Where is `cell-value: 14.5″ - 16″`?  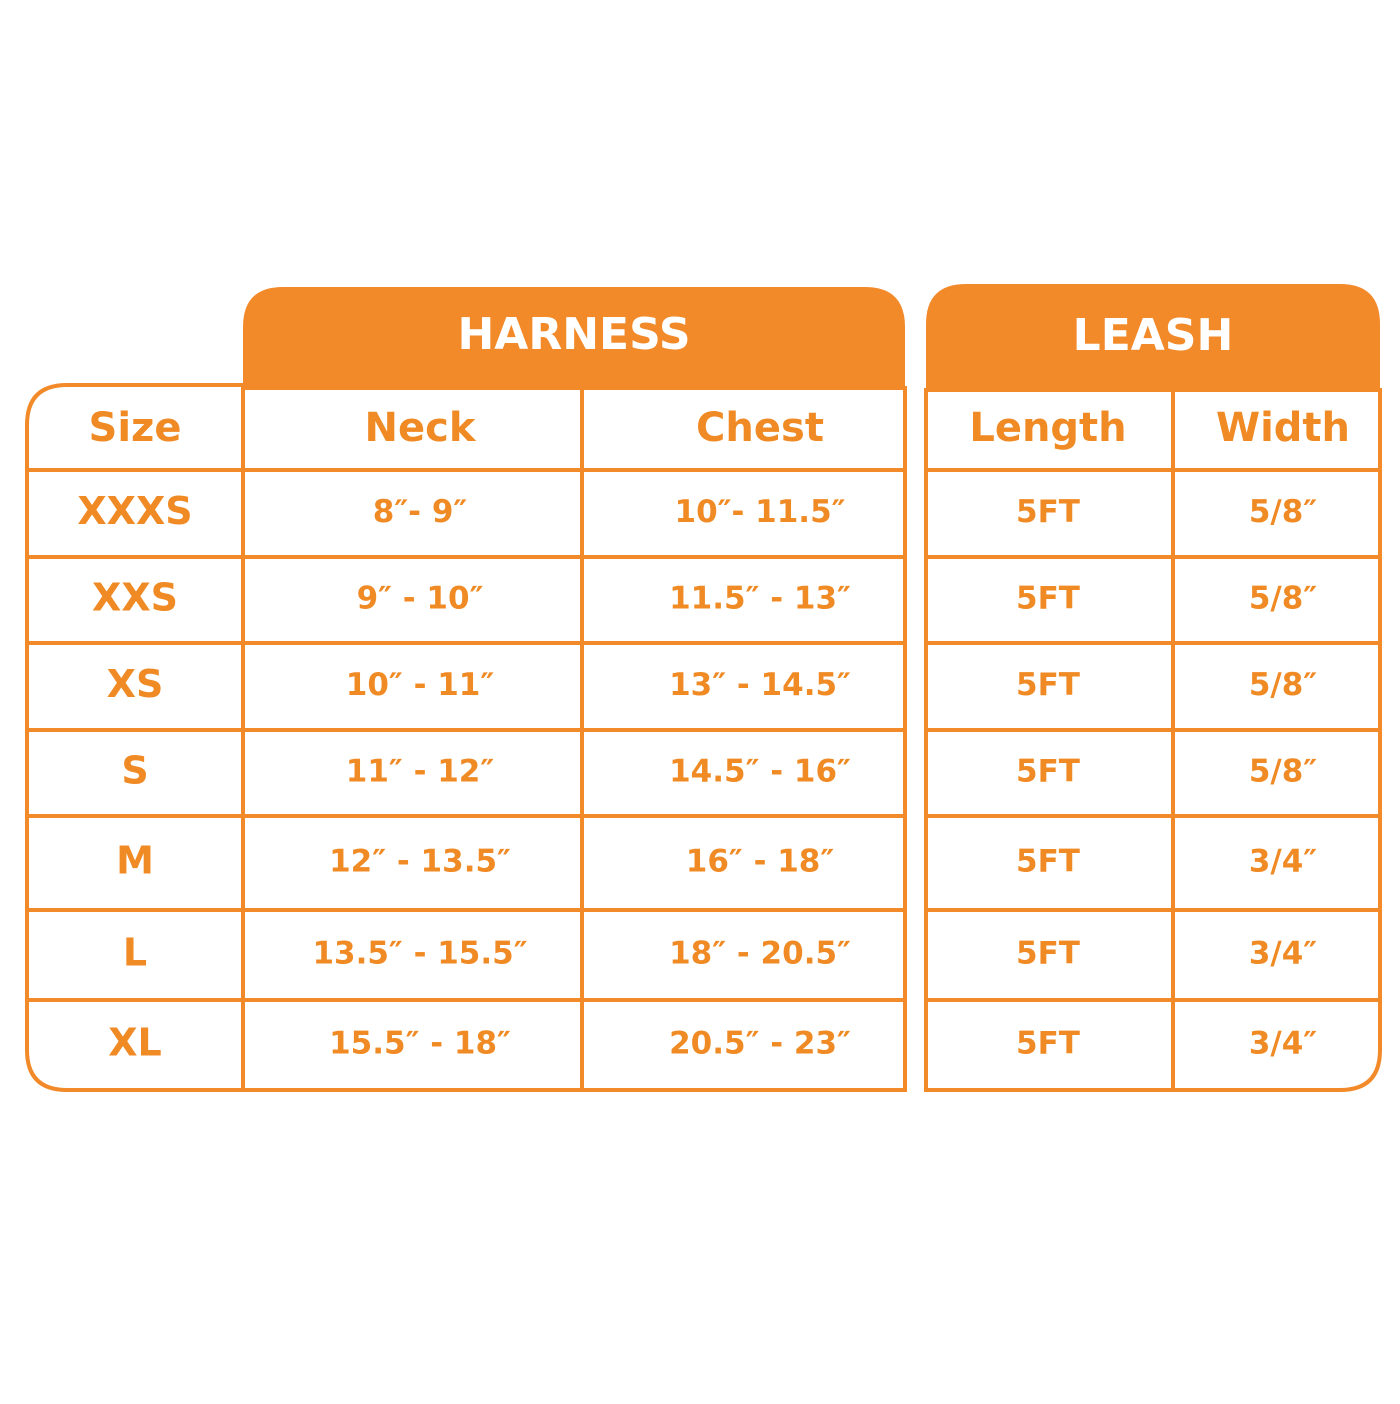
cell-value: 14.5″ - 16″ is located at coordinates (760, 772).